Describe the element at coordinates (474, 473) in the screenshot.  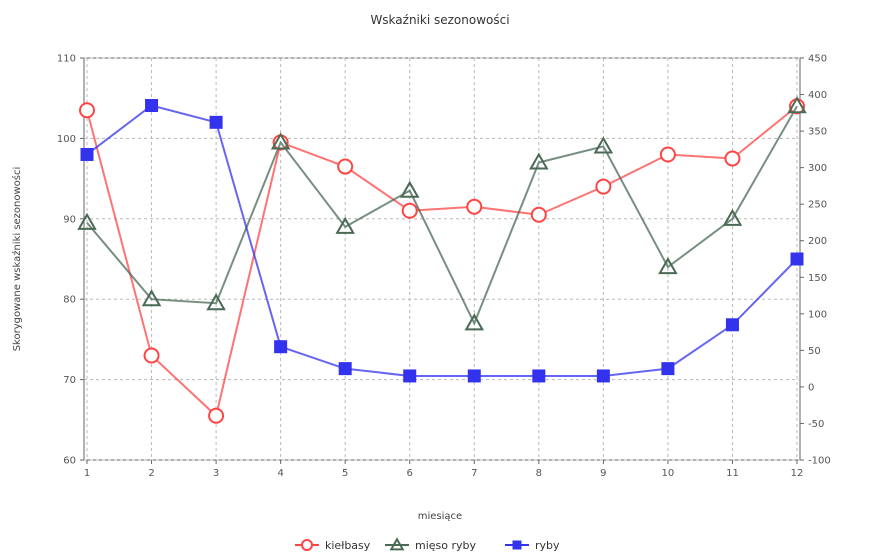
I see `x-tick-label: 7` at that location.